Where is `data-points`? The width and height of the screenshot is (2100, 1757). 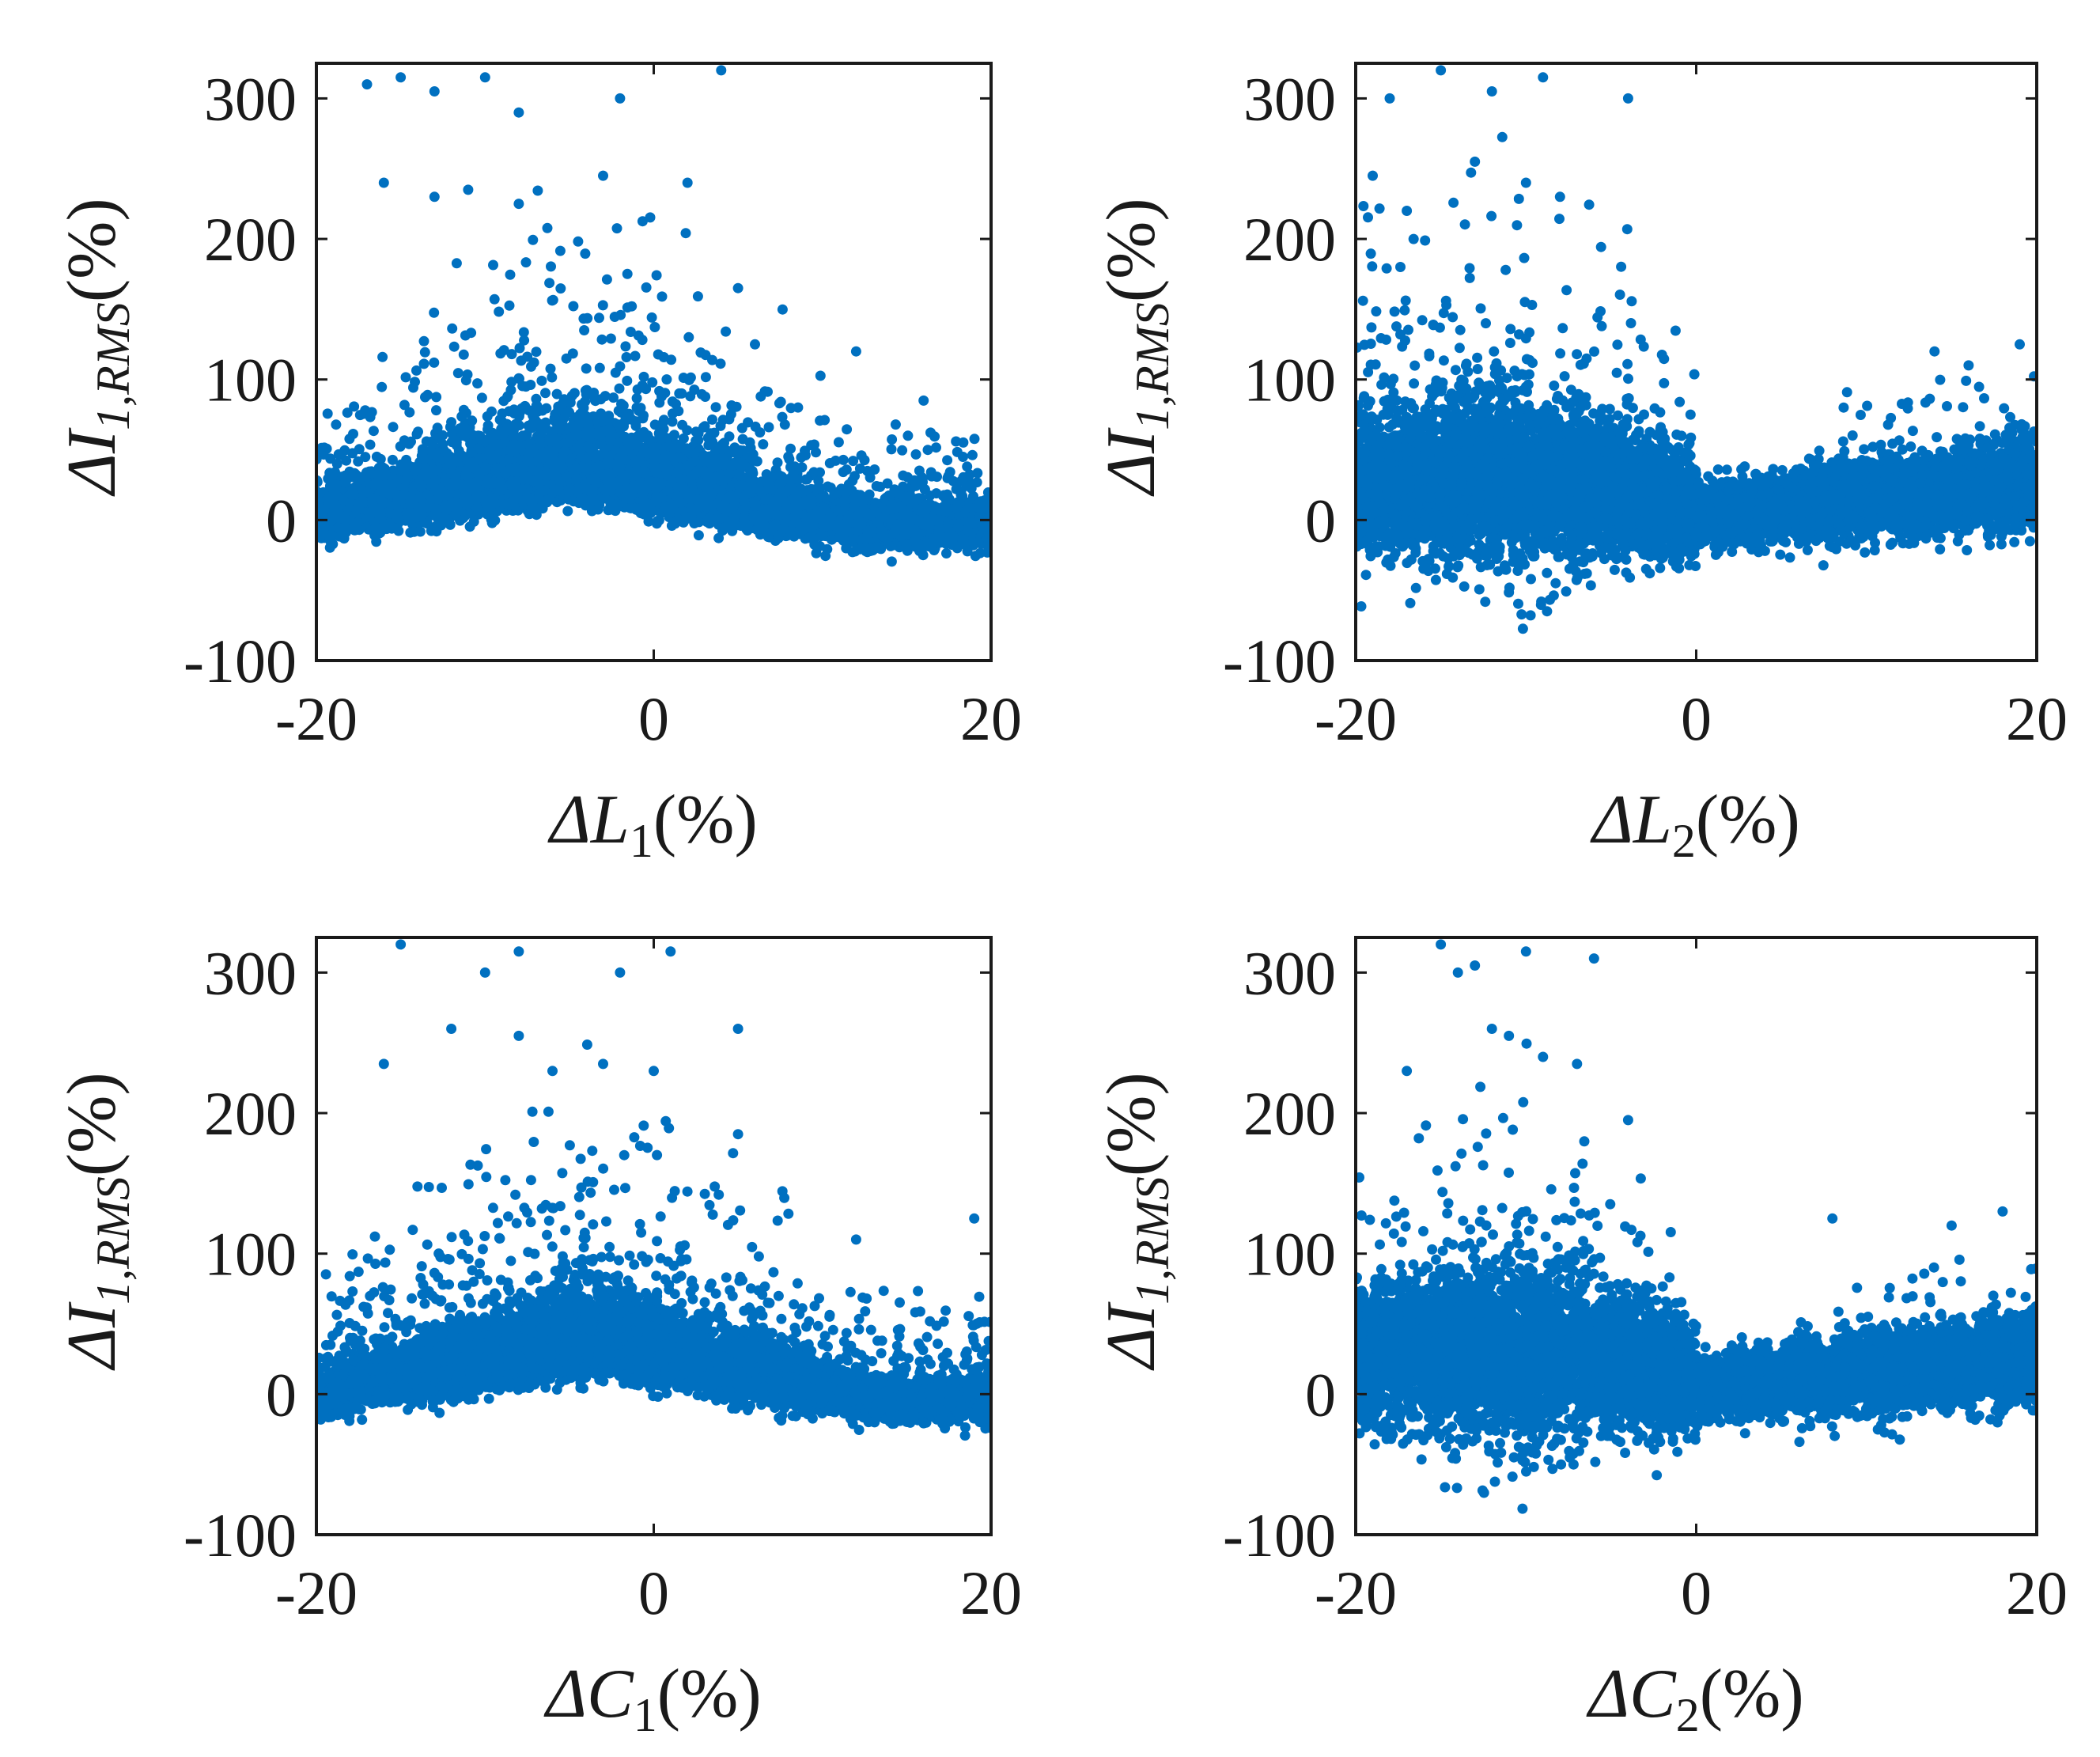 data-points is located at coordinates (653, 316).